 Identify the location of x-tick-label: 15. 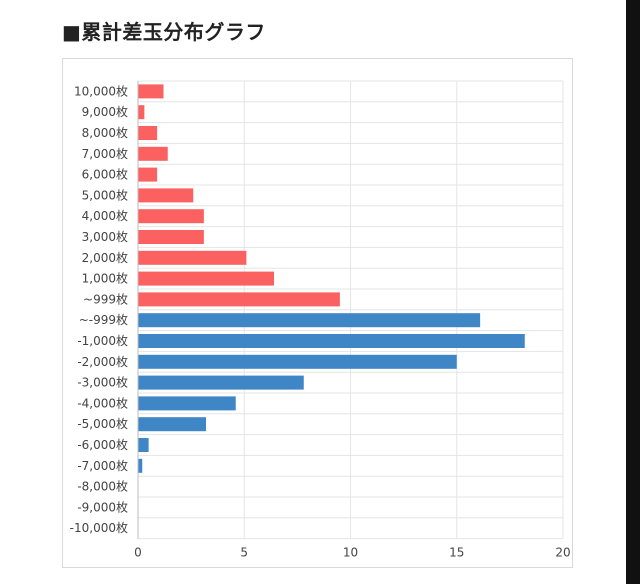
(456, 553).